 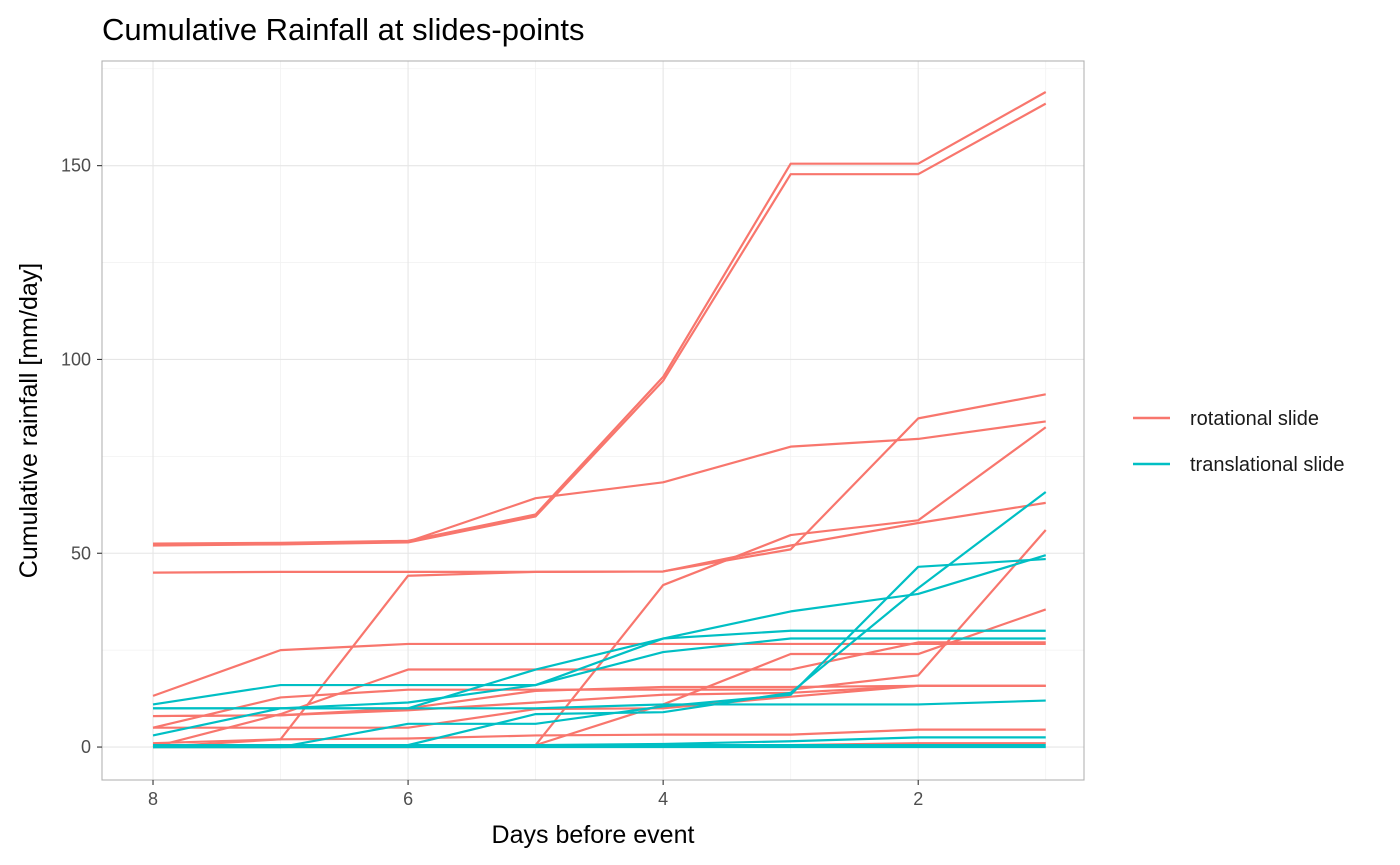 I want to click on y-tick-label: 100, so click(x=76, y=359).